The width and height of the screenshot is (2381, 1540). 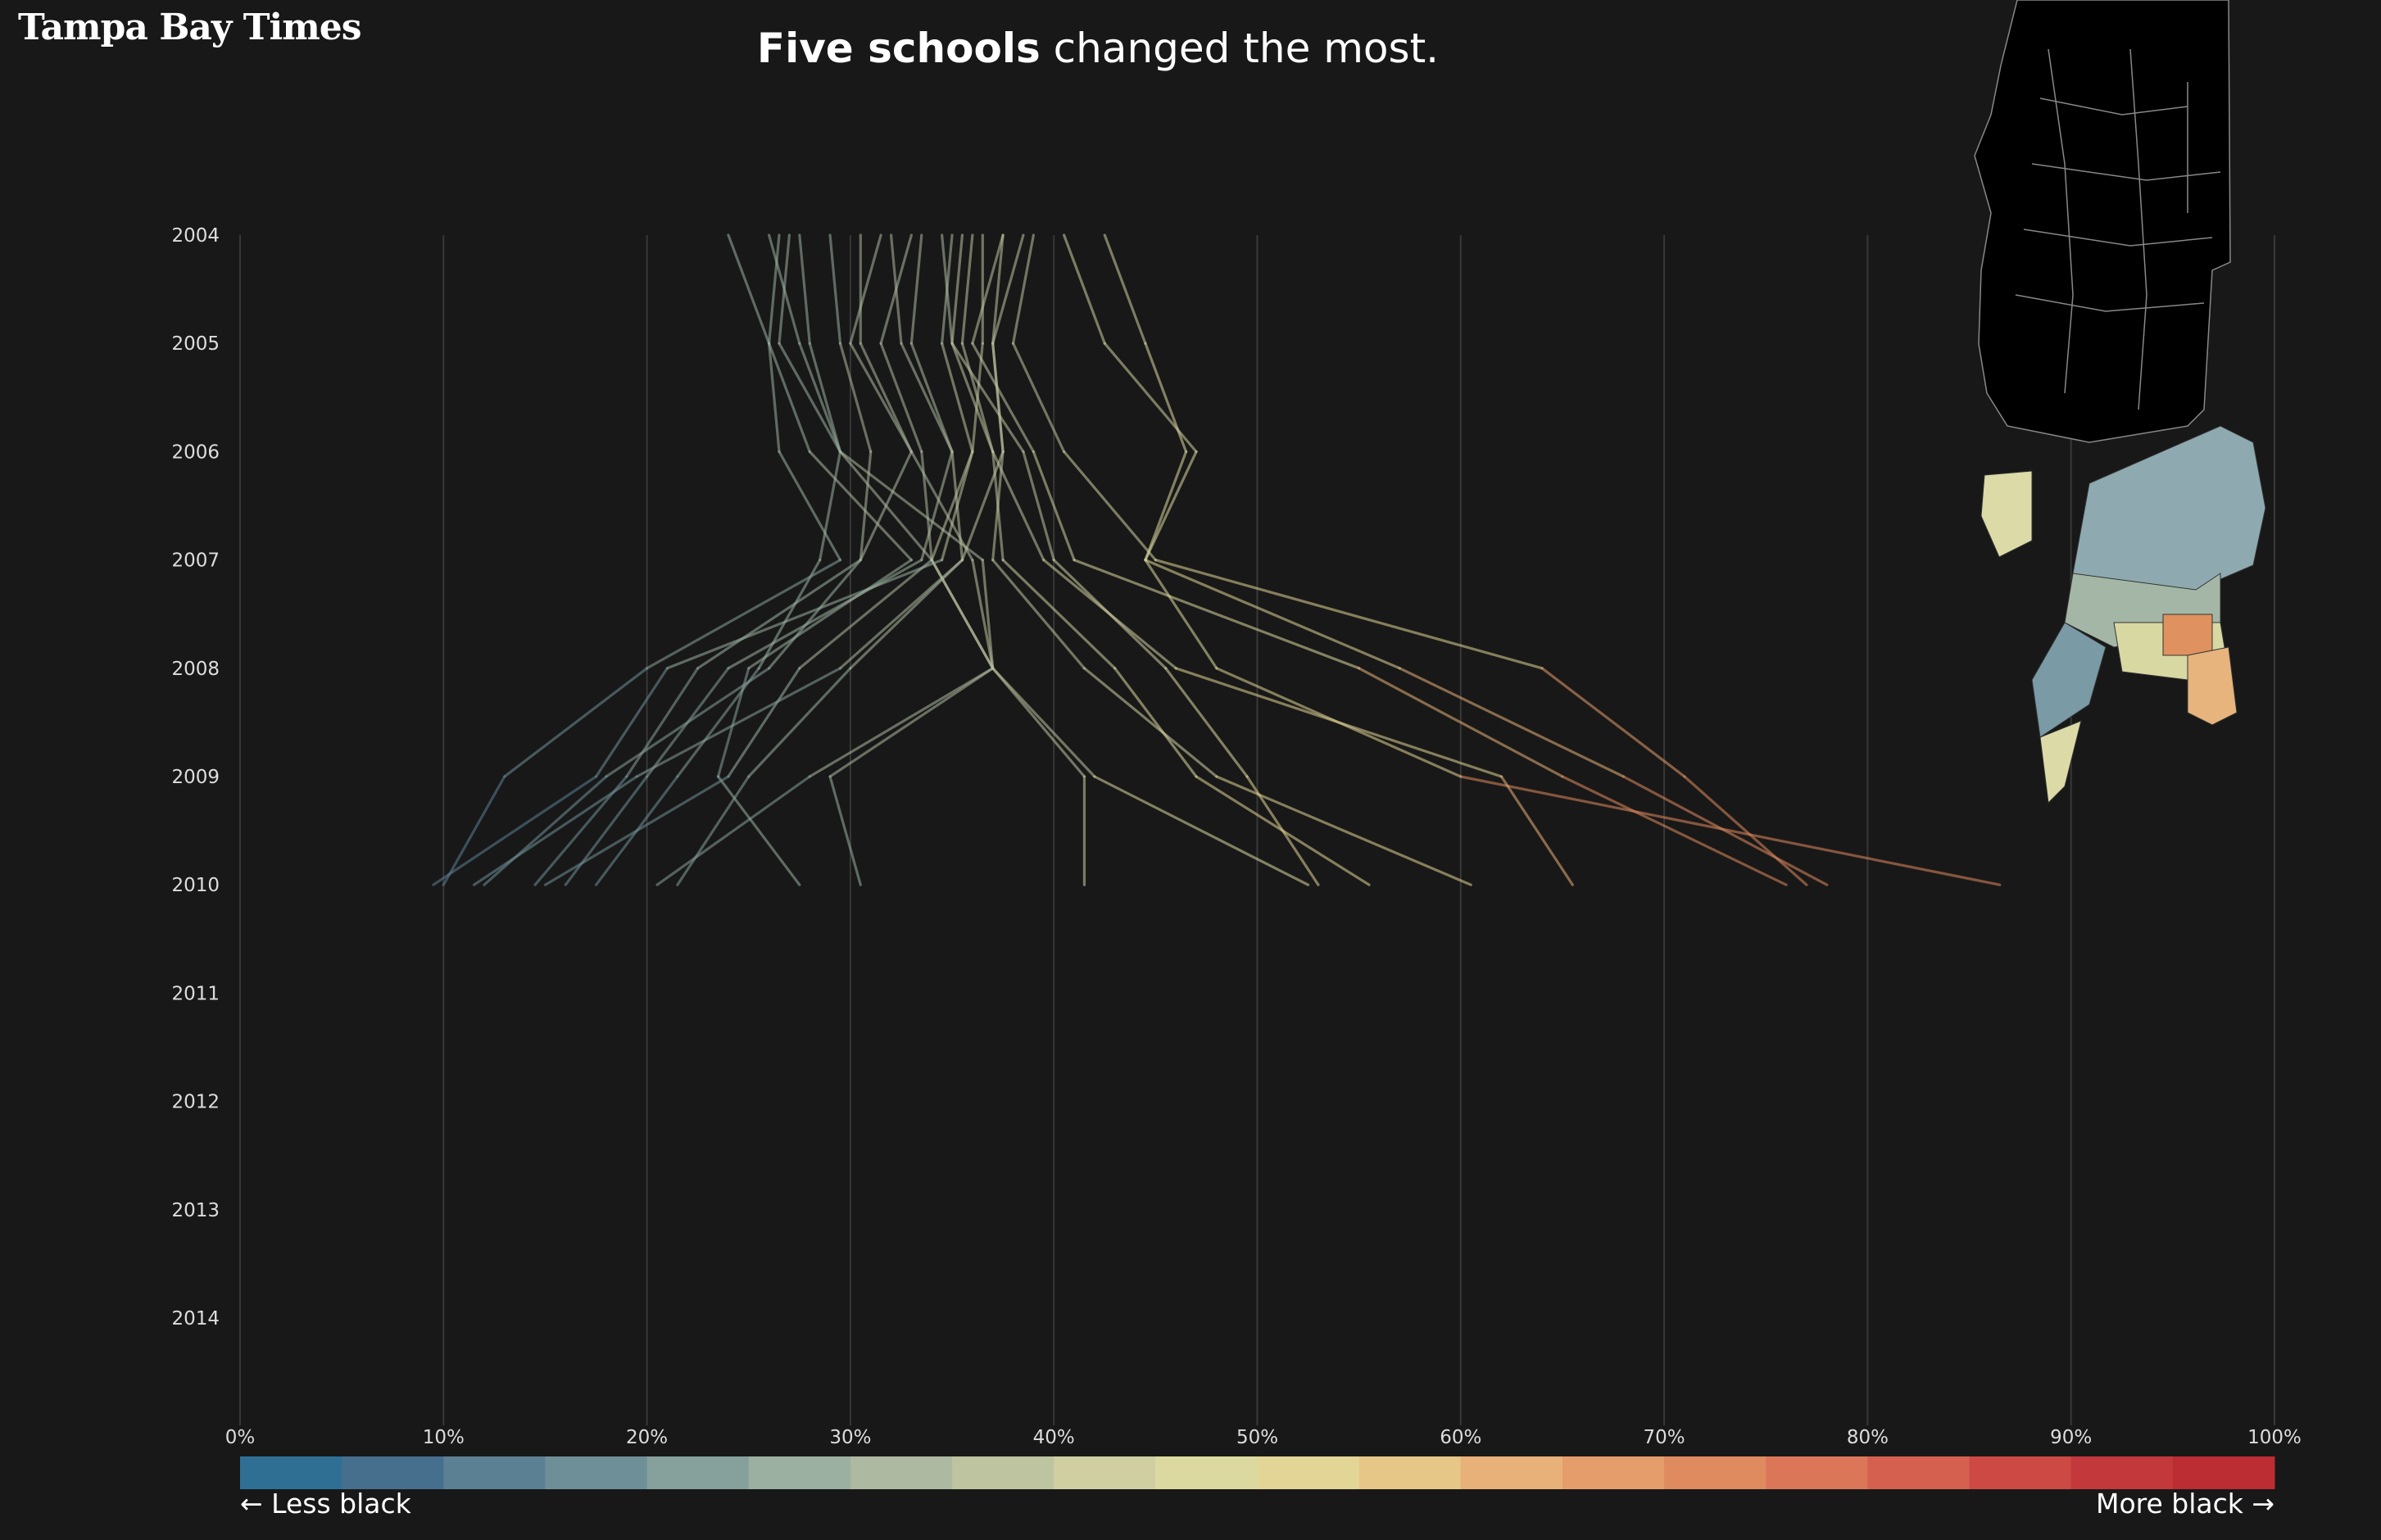 What do you see at coordinates (850, 1437) in the screenshot?
I see `x-tick-label: 30%` at bounding box center [850, 1437].